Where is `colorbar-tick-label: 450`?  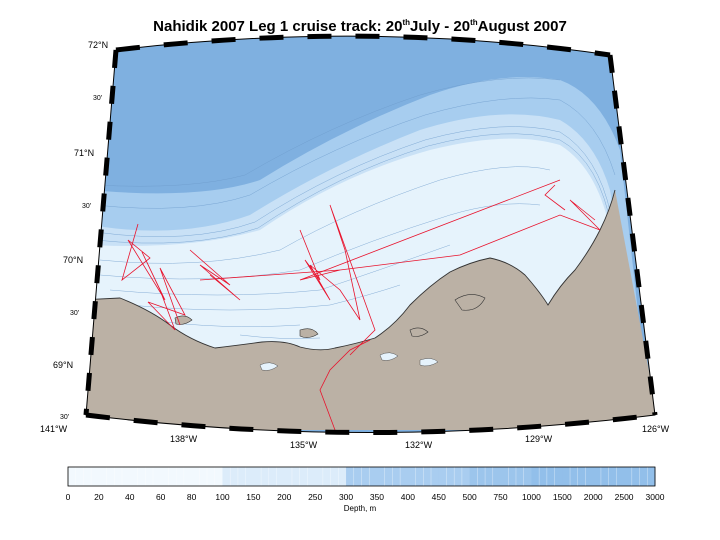 colorbar-tick-label: 450 is located at coordinates (438, 497).